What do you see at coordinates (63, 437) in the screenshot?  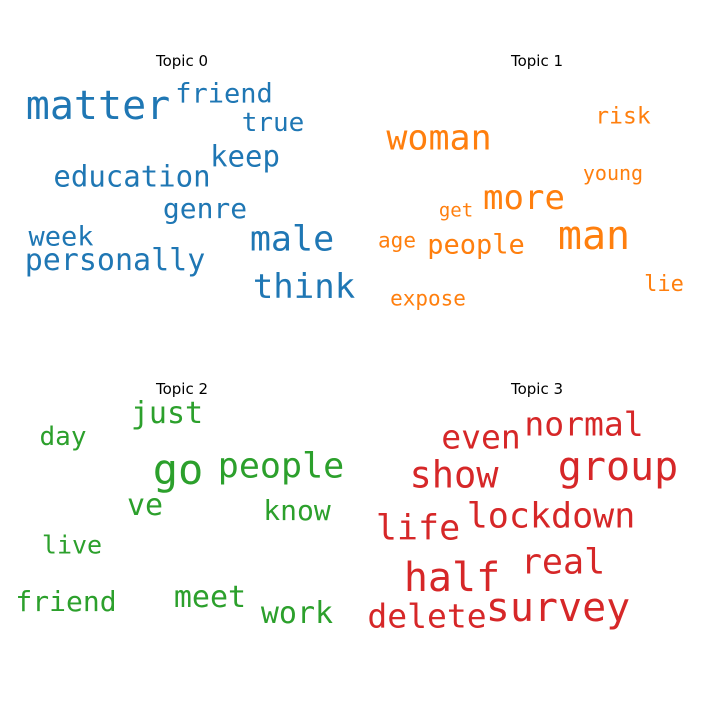 I see `cloud-word: day` at bounding box center [63, 437].